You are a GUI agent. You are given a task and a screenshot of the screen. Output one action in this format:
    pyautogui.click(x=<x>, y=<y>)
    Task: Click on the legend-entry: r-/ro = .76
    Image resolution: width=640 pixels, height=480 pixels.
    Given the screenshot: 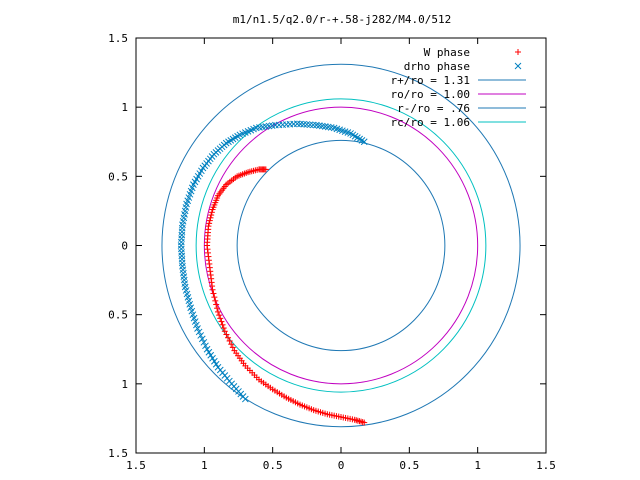 What is the action you would take?
    pyautogui.click(x=461, y=108)
    